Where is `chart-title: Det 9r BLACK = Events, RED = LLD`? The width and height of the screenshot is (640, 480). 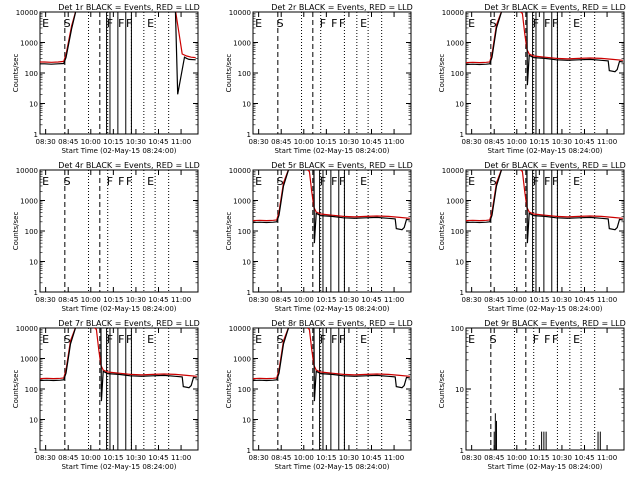 chart-title: Det 9r BLACK = Events, RED = LLD is located at coordinates (555, 323).